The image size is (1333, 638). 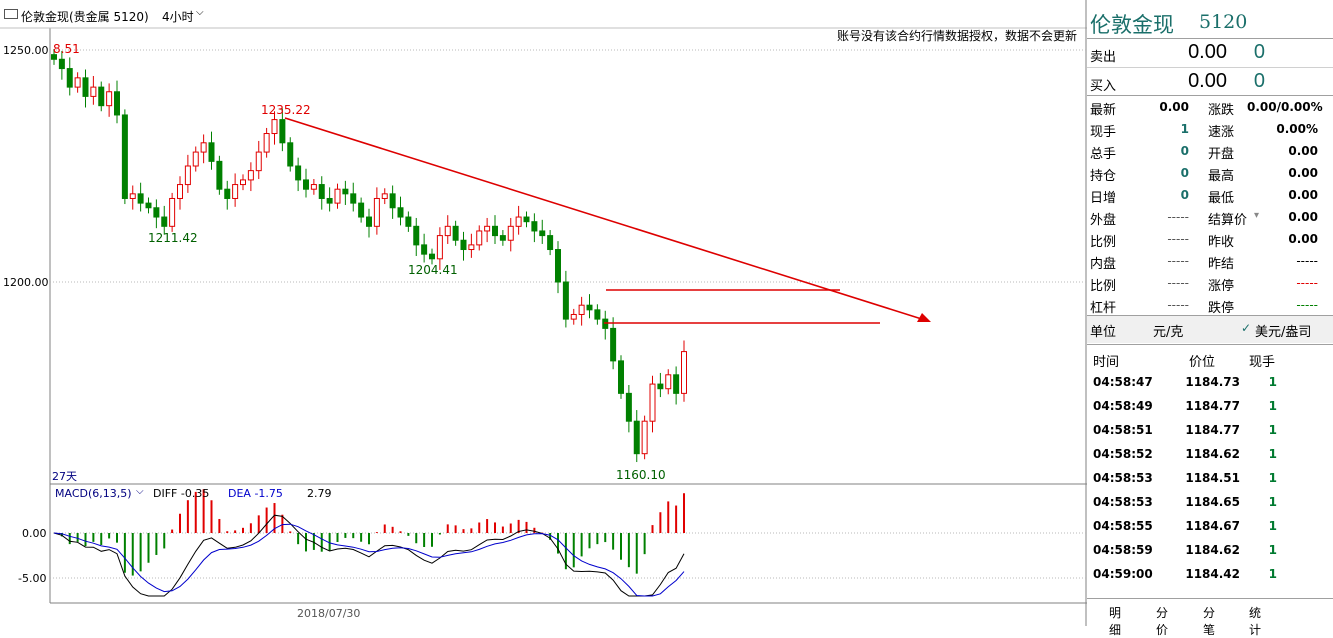 I want to click on tick-row: 04:58:49 1184.77 1, so click(x=1210, y=406).